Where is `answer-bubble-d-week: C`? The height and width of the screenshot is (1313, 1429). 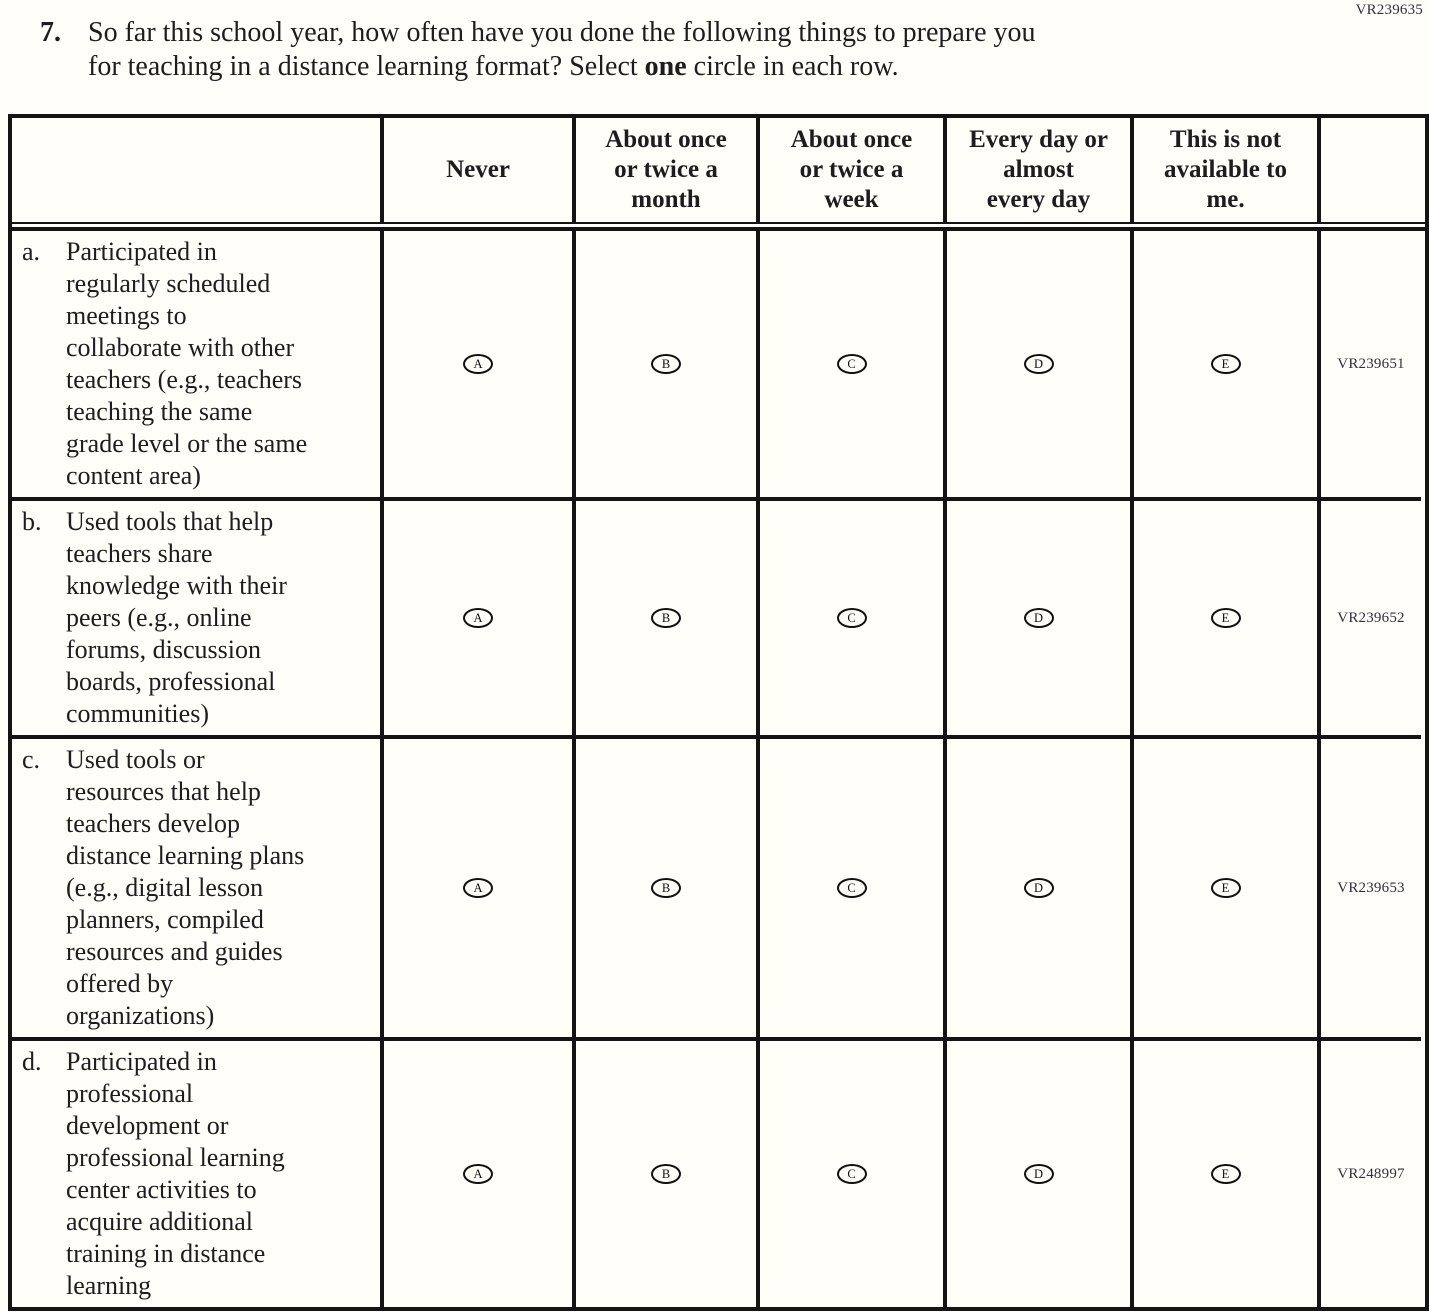
answer-bubble-d-week: C is located at coordinates (851, 1174).